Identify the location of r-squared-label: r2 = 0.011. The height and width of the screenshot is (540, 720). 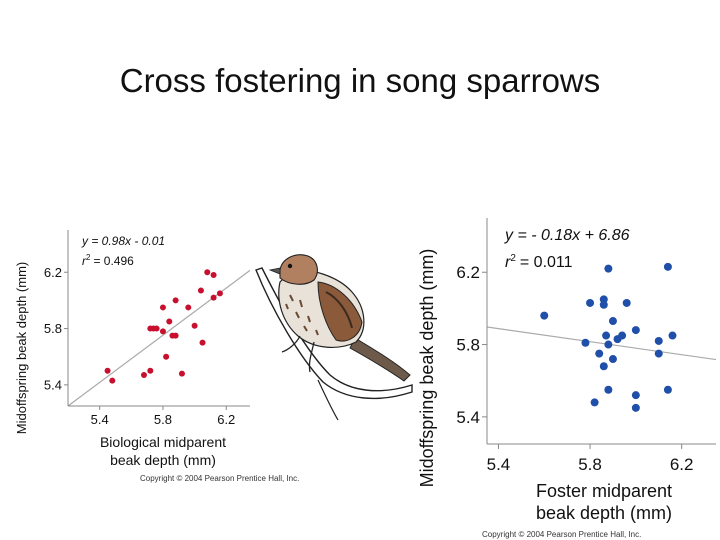
(539, 262).